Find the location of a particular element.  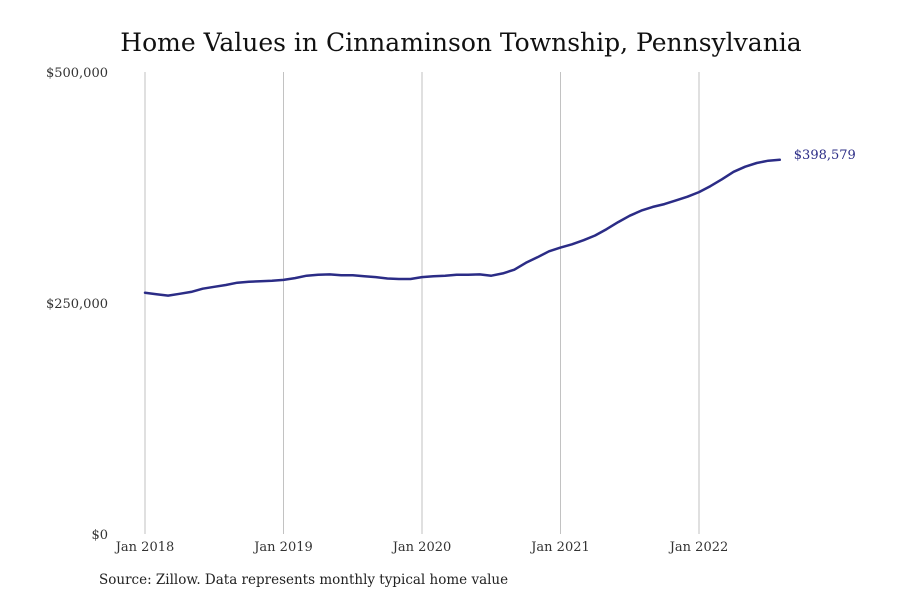

y-axis: $0 $250,000 $500,000 is located at coordinates (77, 304).